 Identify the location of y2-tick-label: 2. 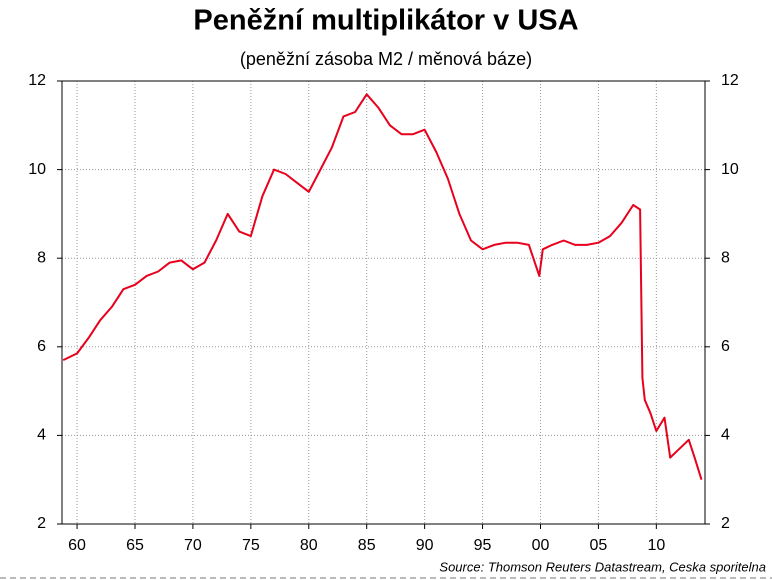
(725, 523).